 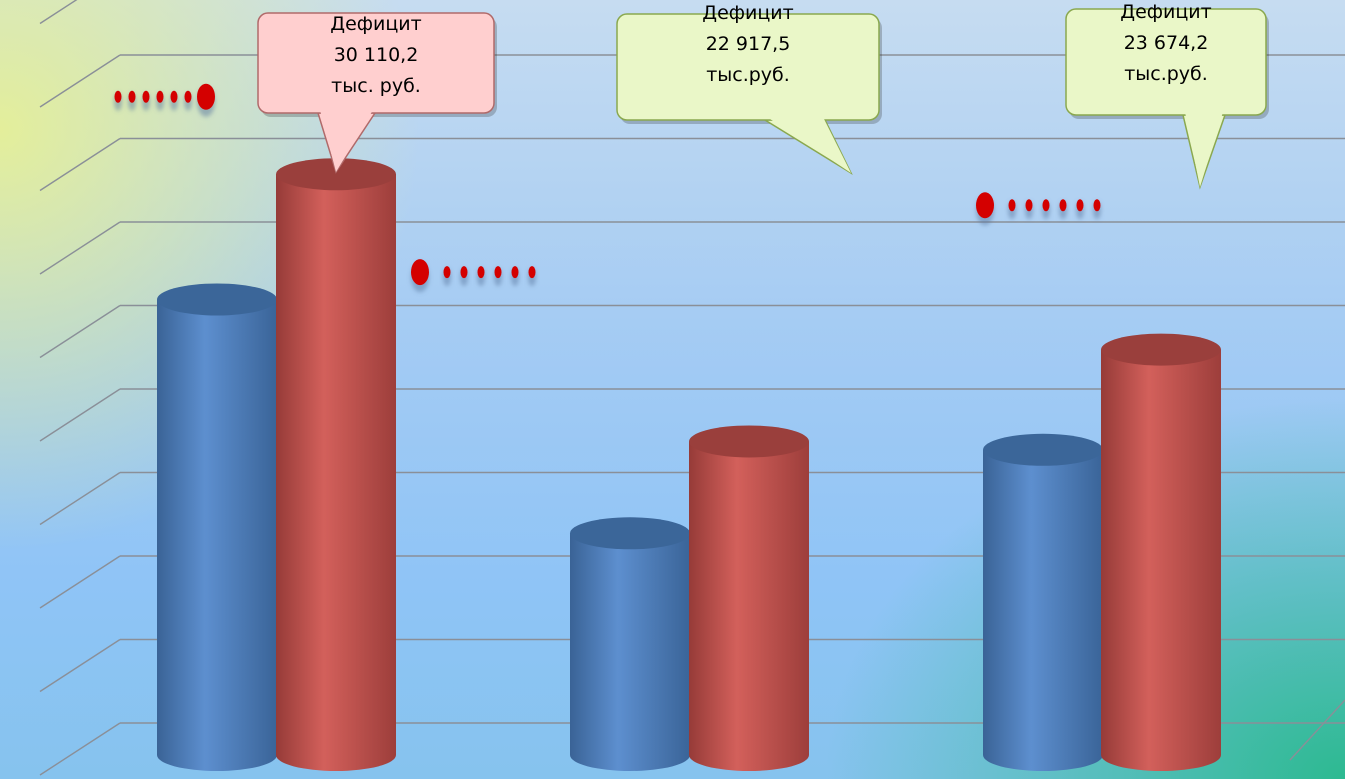 I want to click on callout-2-line-2: 22 917,5, so click(x=748, y=44).